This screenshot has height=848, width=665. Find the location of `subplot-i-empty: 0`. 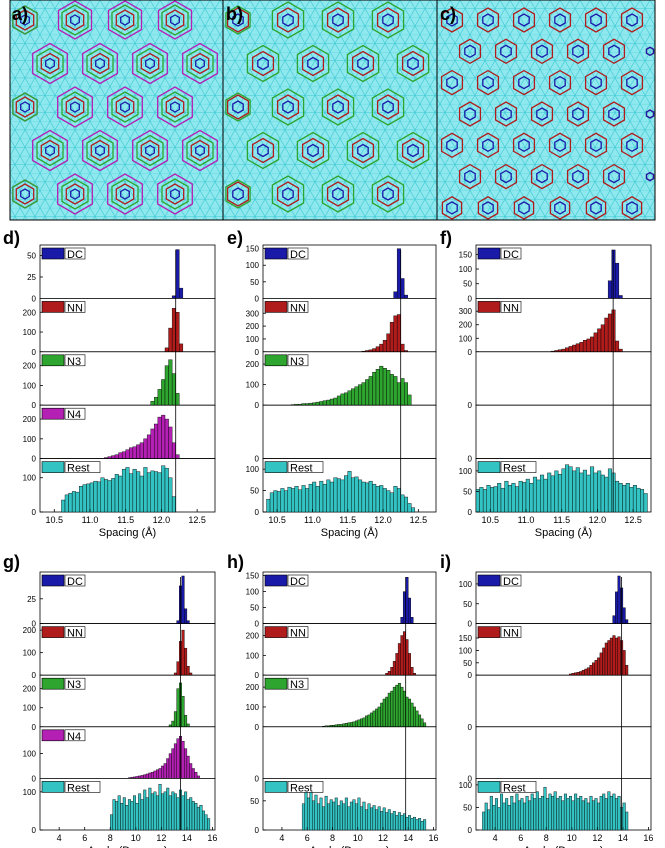

subplot-i-empty: 0 is located at coordinates (560, 754).